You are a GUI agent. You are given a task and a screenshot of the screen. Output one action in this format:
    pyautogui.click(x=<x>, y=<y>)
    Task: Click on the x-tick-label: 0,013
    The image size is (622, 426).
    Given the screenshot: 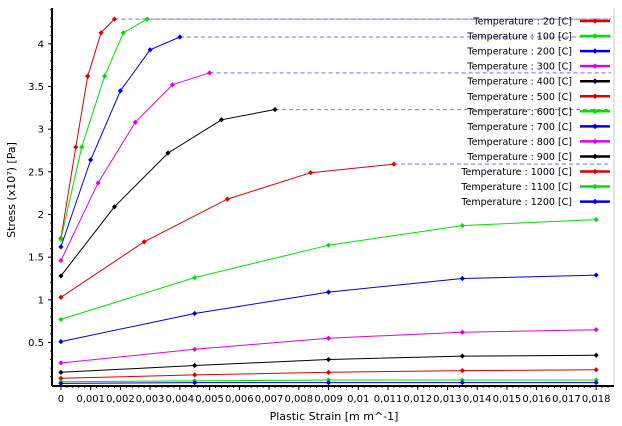 What is the action you would take?
    pyautogui.click(x=447, y=399)
    